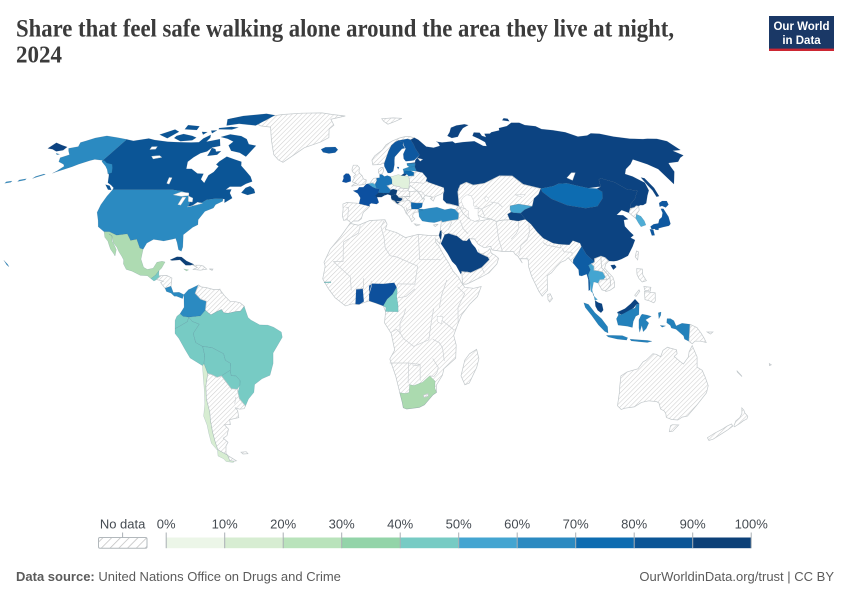  Describe the element at coordinates (693, 524) in the screenshot. I see `svg-text: 90%` at that location.